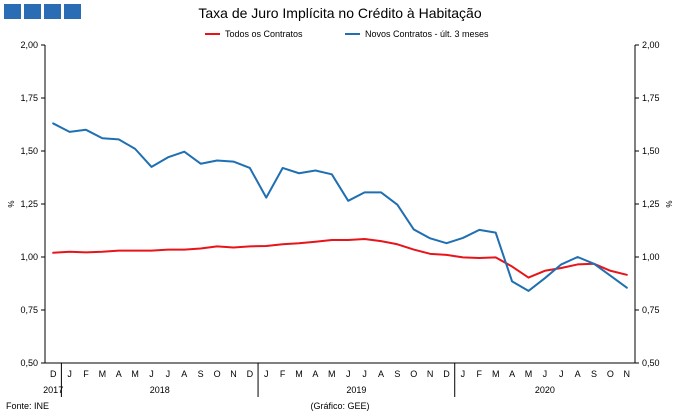 Image resolution: width=680 pixels, height=418 pixels. Describe the element at coordinates (29, 45) in the screenshot. I see `y-tick-label-left: 2,00` at that location.